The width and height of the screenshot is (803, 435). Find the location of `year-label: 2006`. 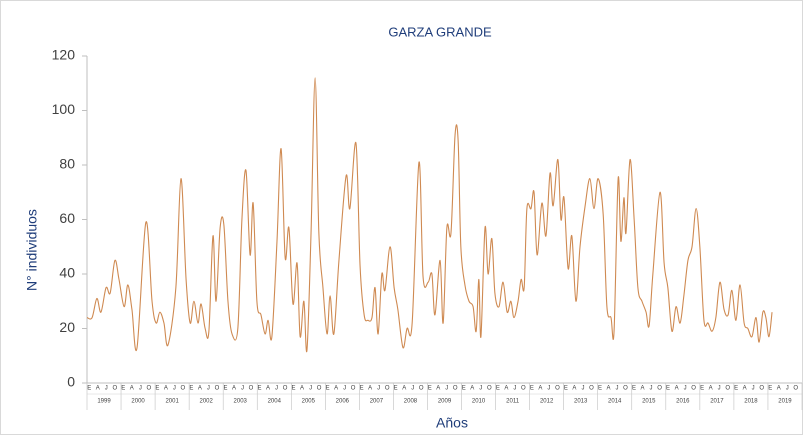

year-label: 2006 is located at coordinates (343, 402).